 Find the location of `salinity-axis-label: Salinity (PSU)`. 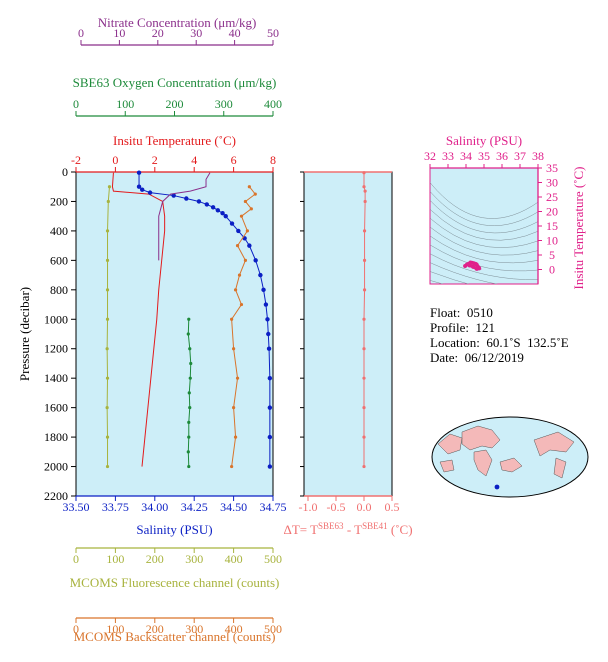

salinity-axis-label: Salinity (PSU) is located at coordinates (174, 529).